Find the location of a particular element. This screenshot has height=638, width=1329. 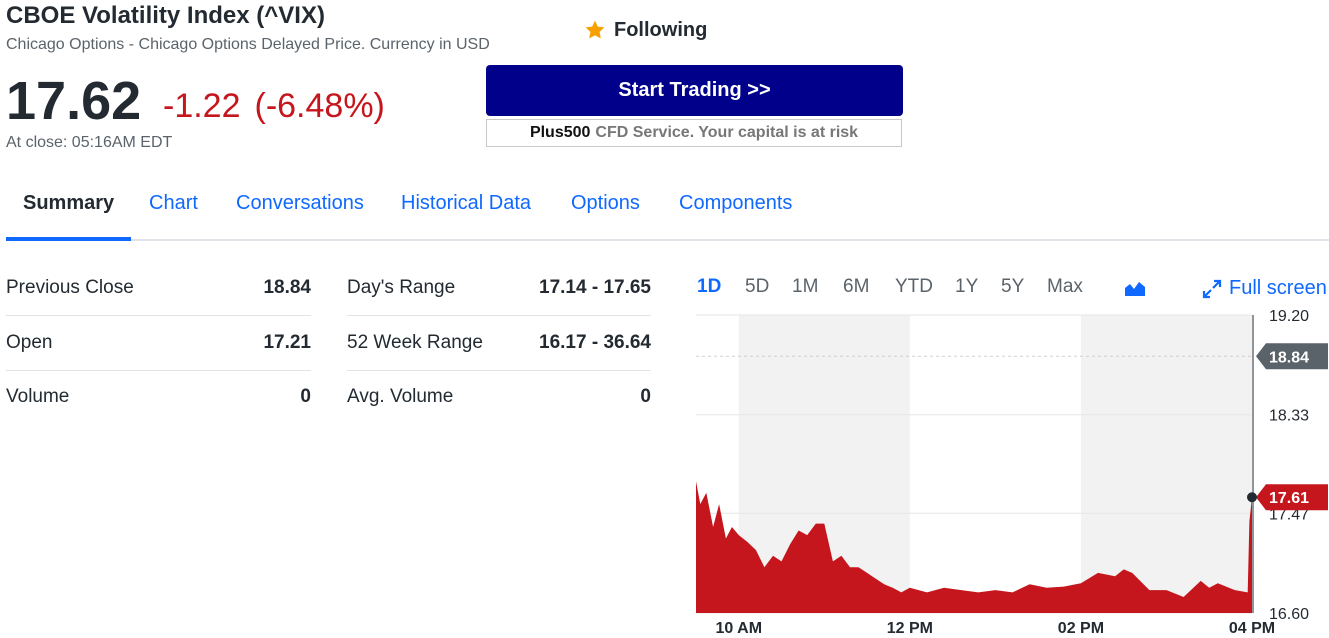

stat-value: 17.14 - 17.65 is located at coordinates (595, 287).